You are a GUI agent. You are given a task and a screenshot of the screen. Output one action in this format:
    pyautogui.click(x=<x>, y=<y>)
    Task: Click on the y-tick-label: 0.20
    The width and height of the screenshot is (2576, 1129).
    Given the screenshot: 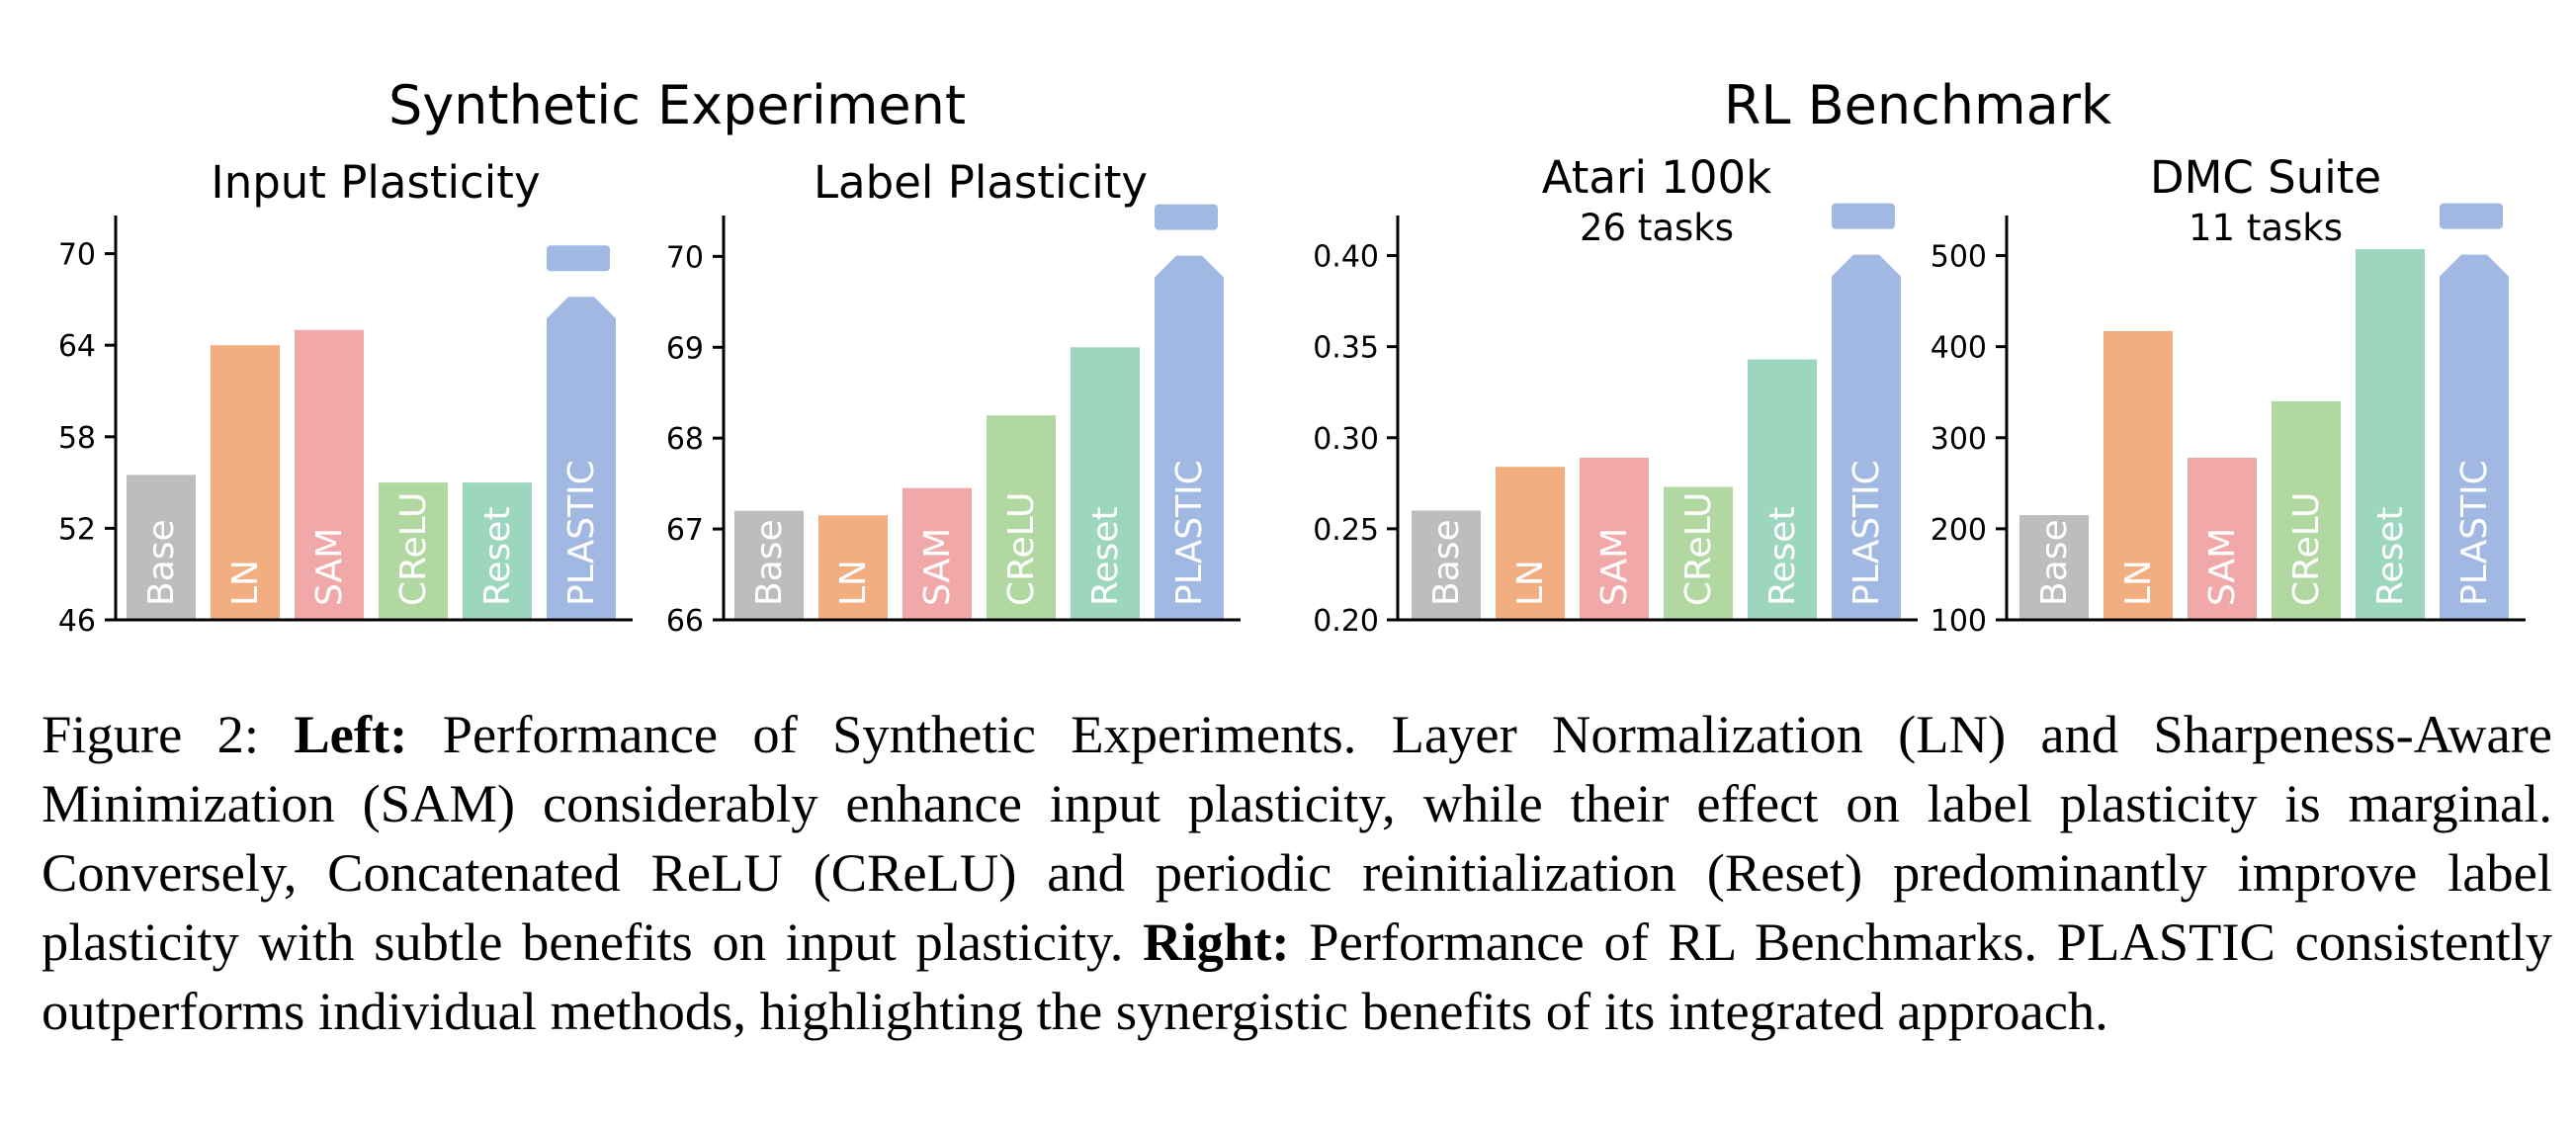 What is the action you would take?
    pyautogui.click(x=1346, y=621)
    